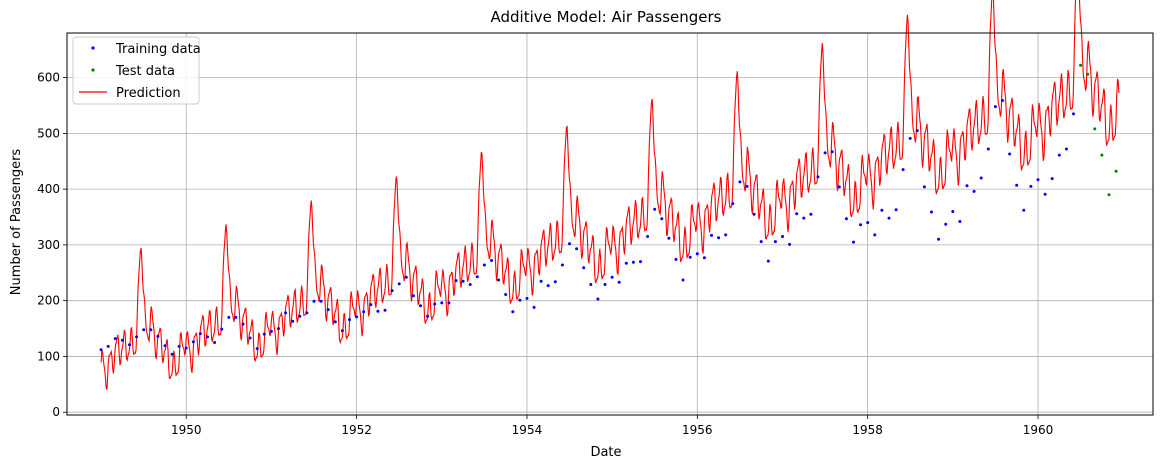 The image size is (1160, 472). I want to click on y-tick-label: 300, so click(48, 245).